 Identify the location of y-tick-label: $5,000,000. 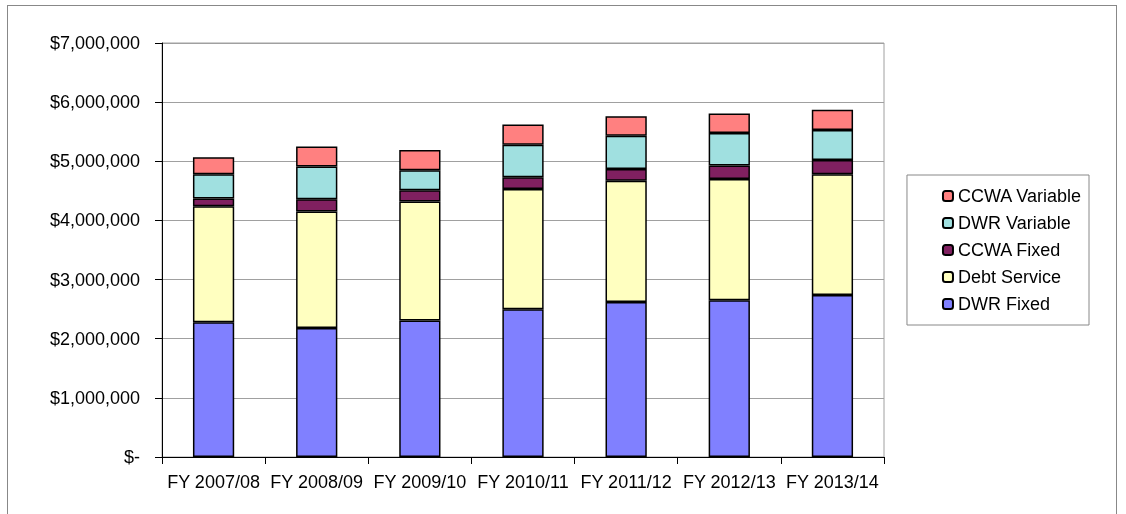
(94, 161).